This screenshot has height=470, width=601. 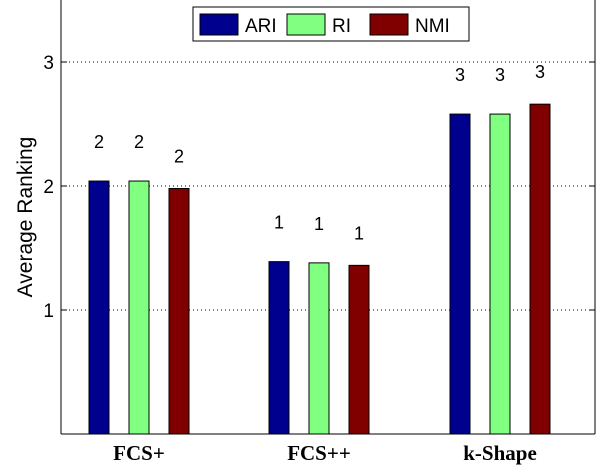 What do you see at coordinates (139, 142) in the screenshot?
I see `data-label-ri-0: 2` at bounding box center [139, 142].